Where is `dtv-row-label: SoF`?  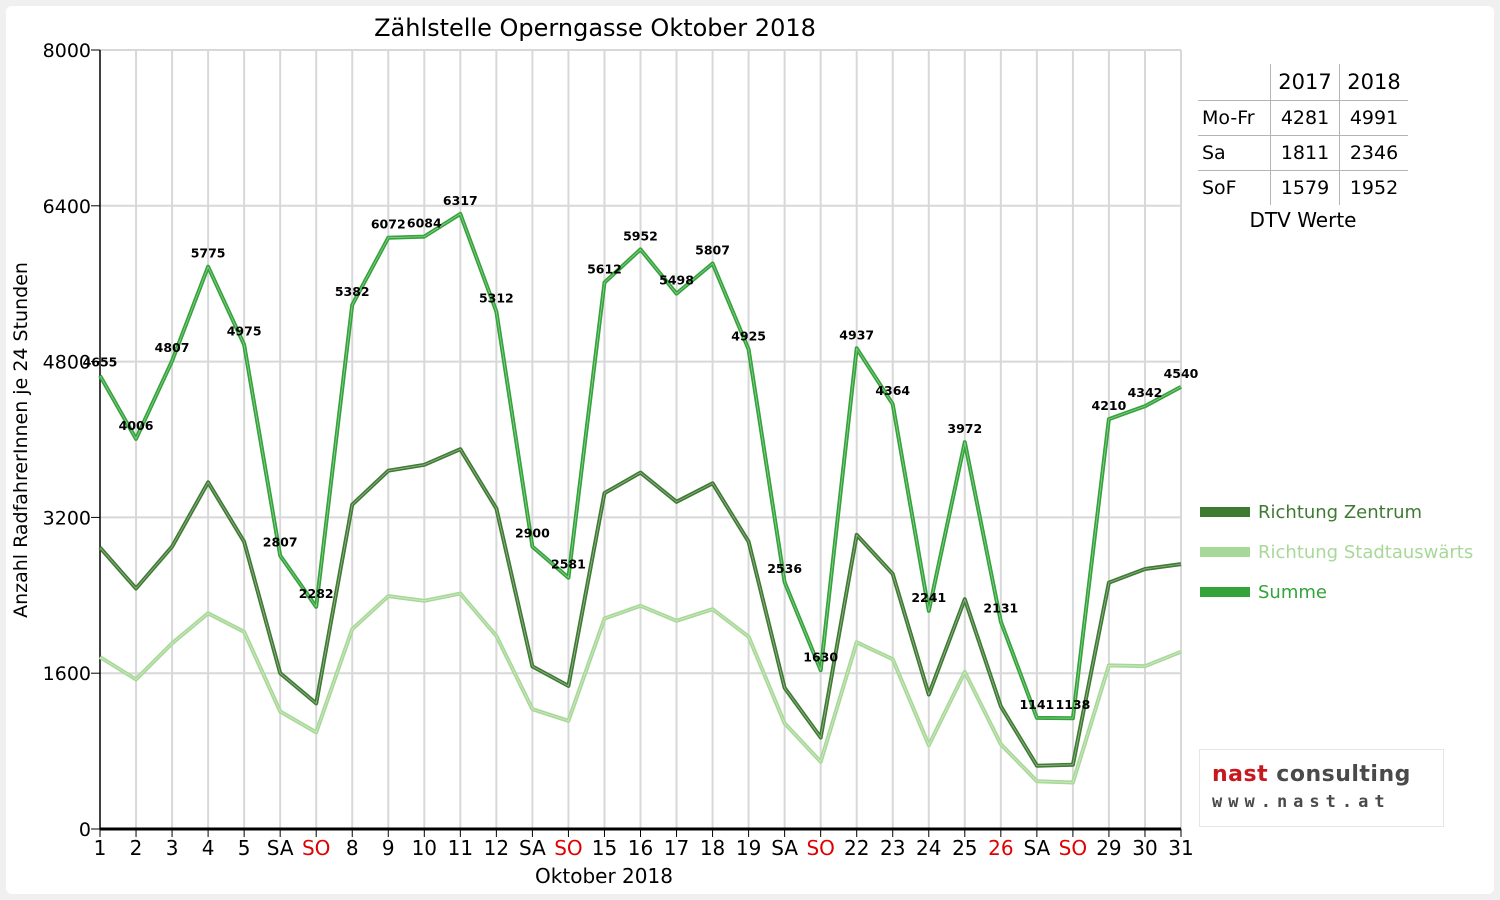 dtv-row-label: SoF is located at coordinates (1219, 188).